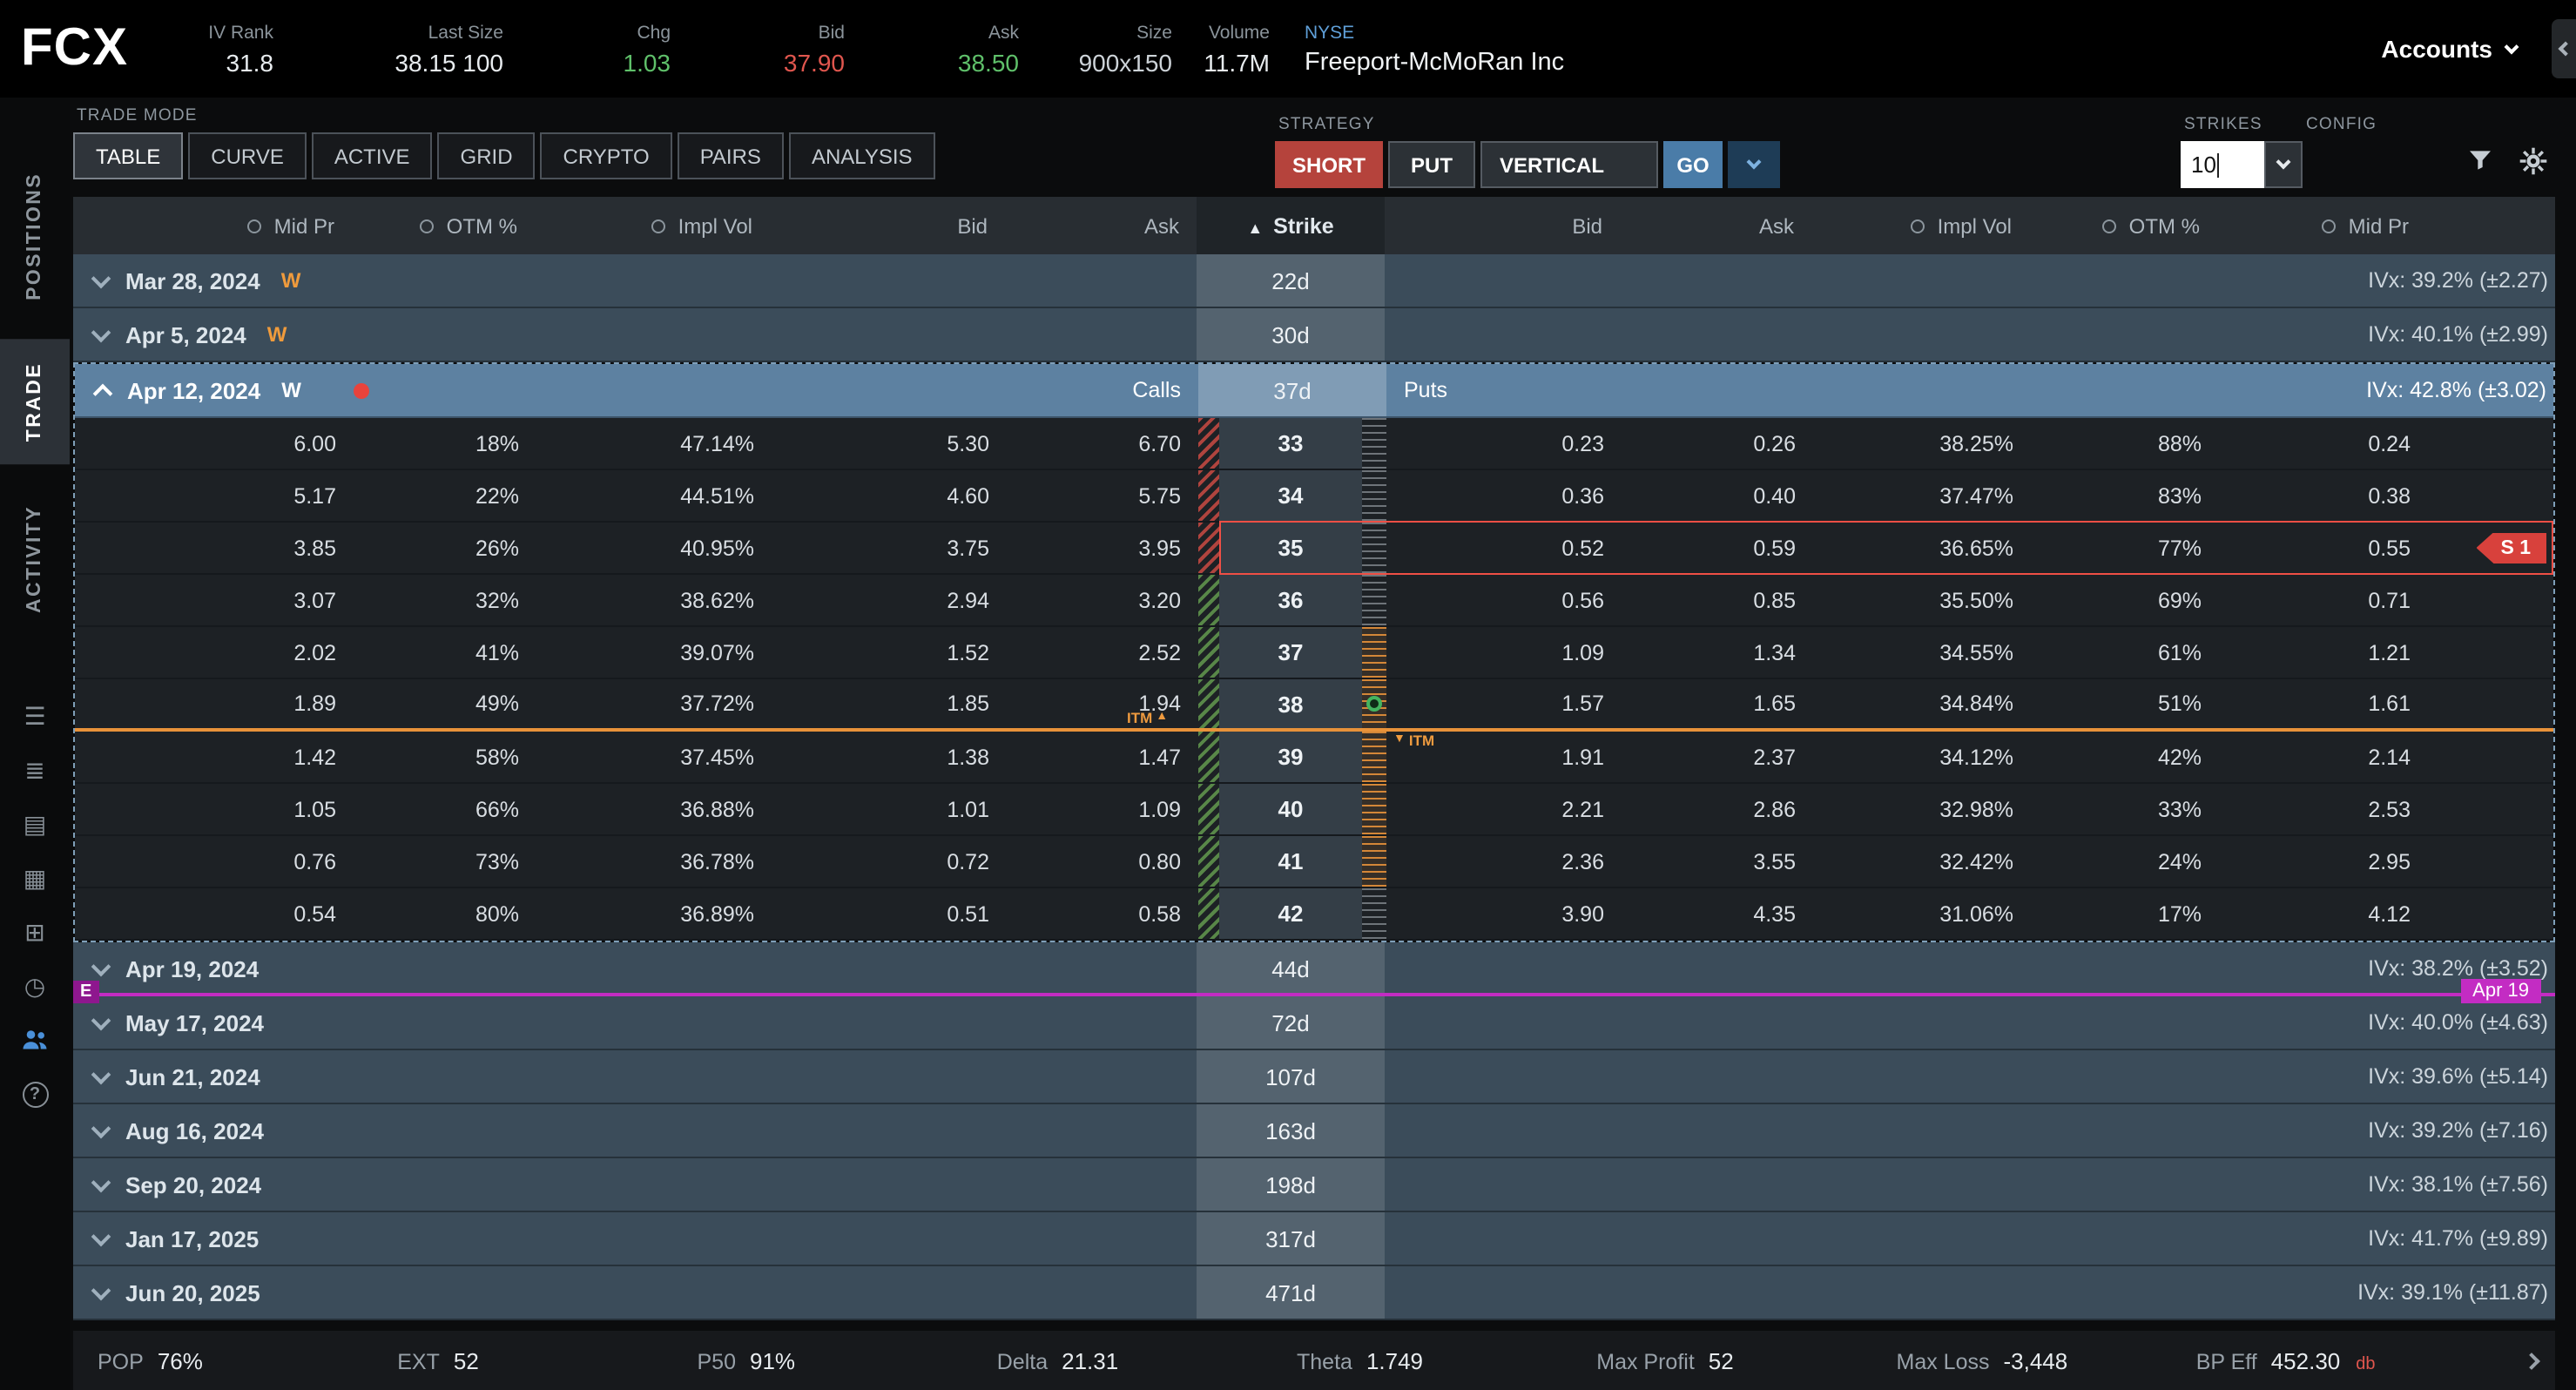  I want to click on put-ask-price: 2.86, so click(1774, 809).